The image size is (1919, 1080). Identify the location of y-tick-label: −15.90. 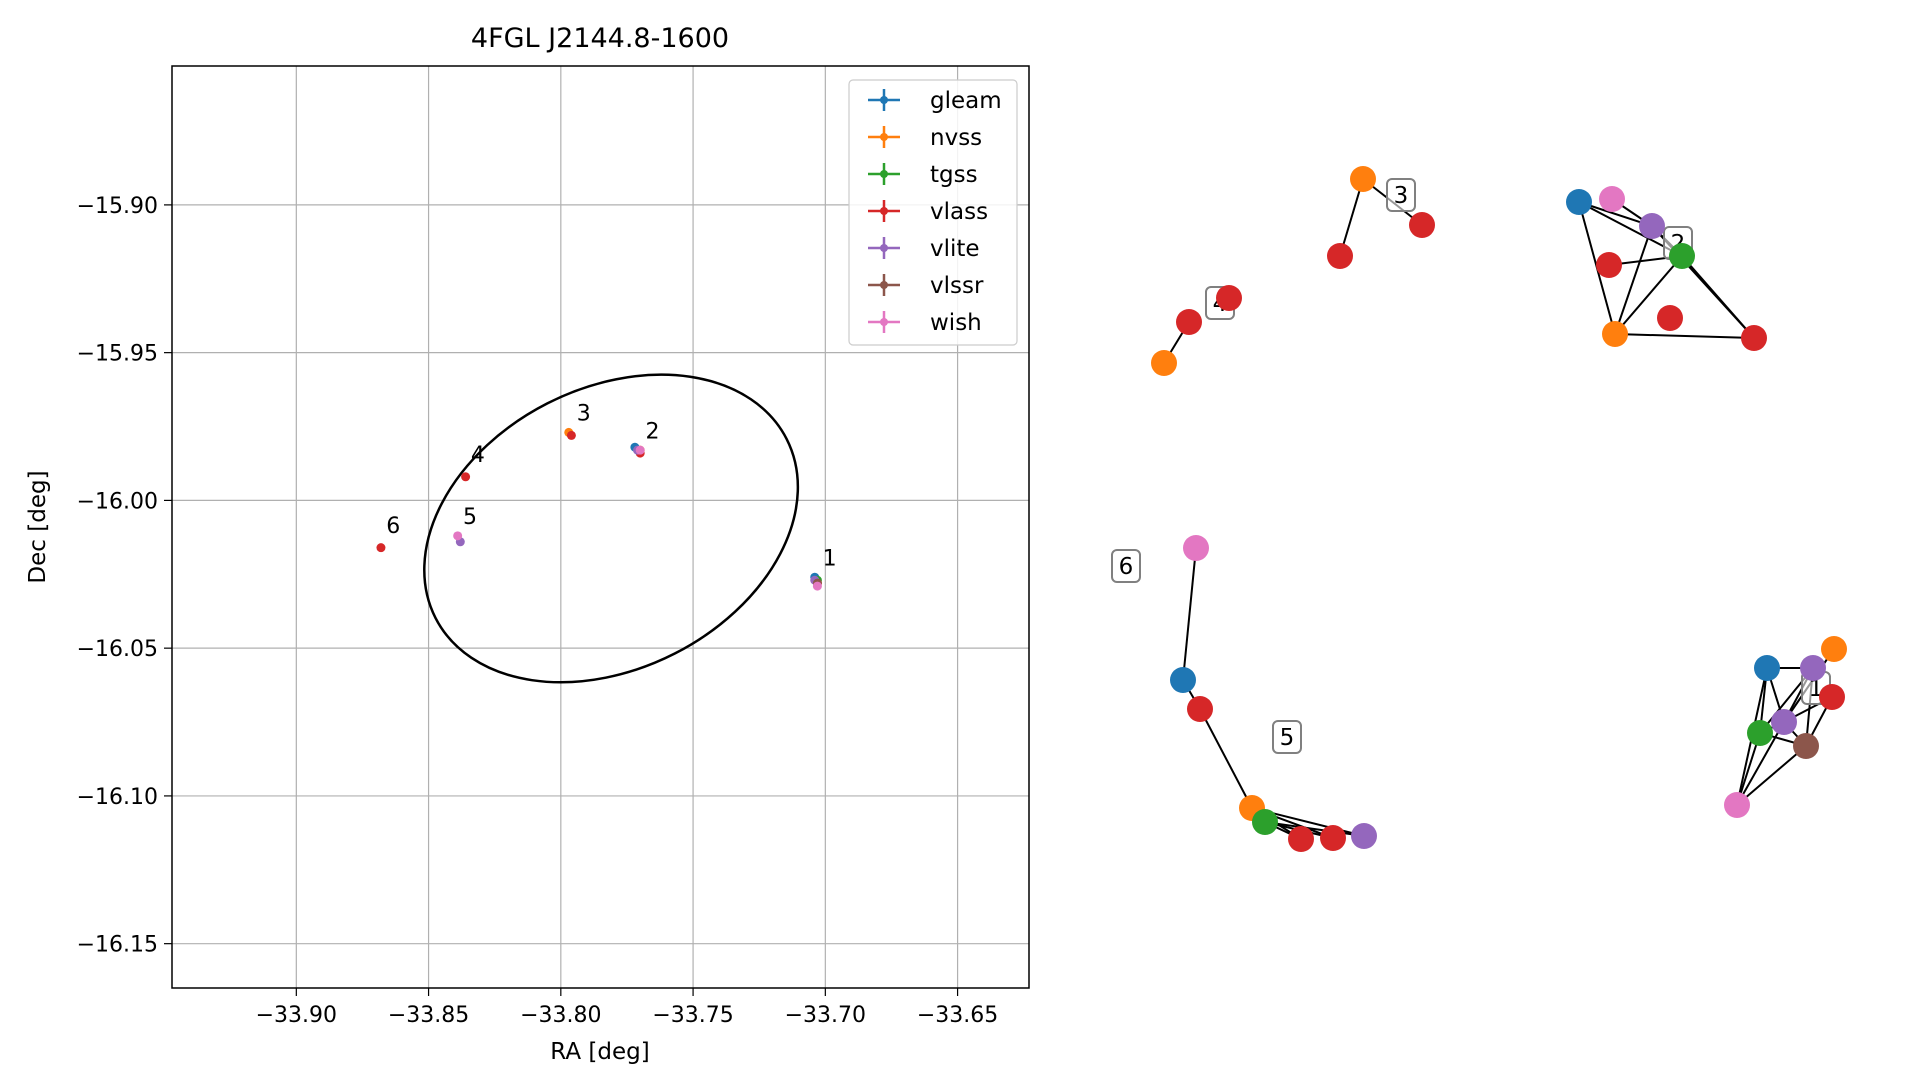
(117, 206).